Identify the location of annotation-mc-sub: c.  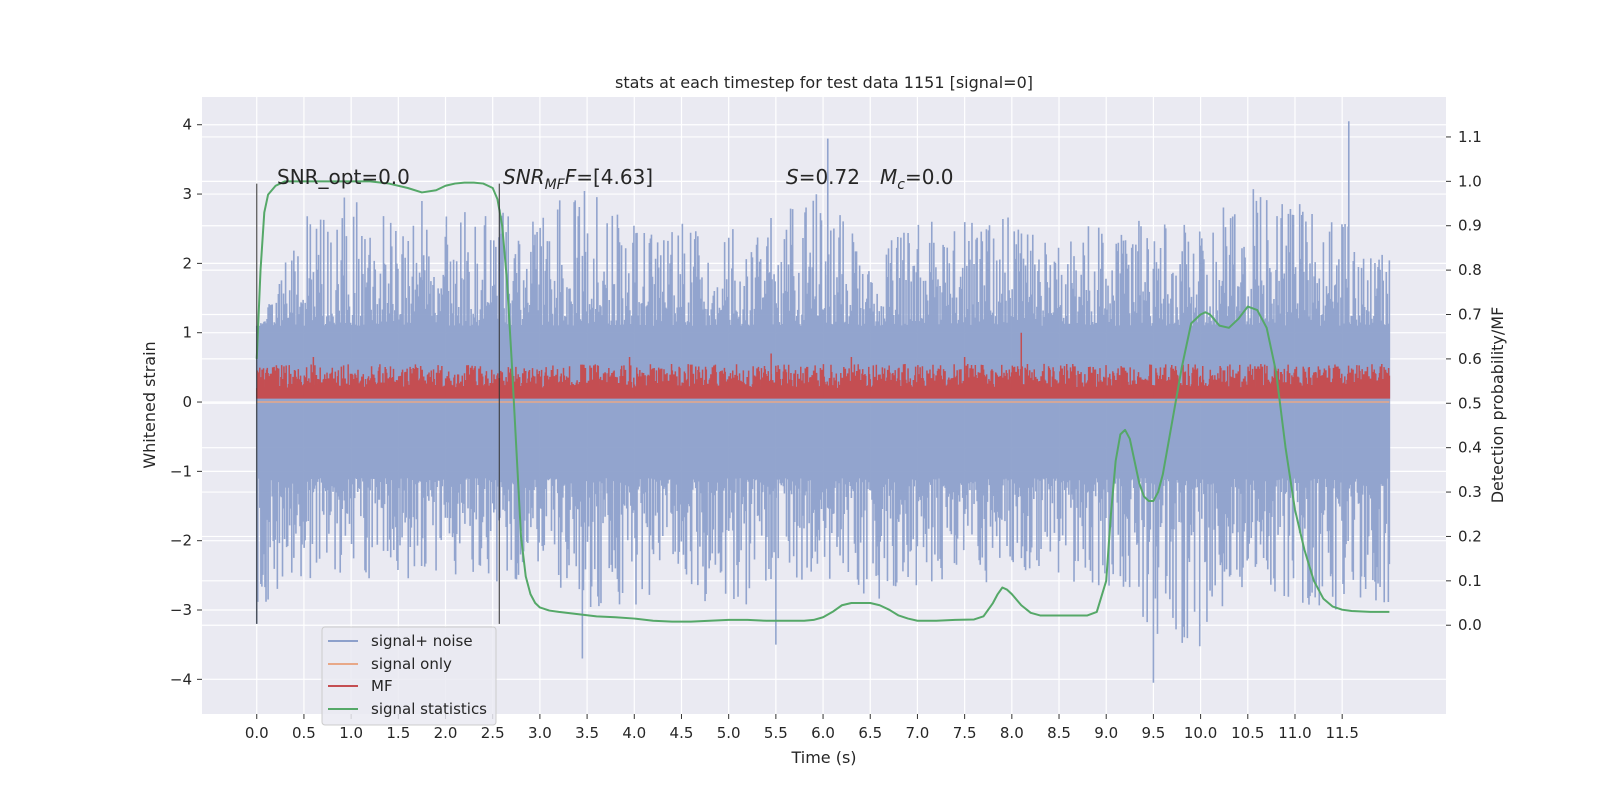
(901, 185).